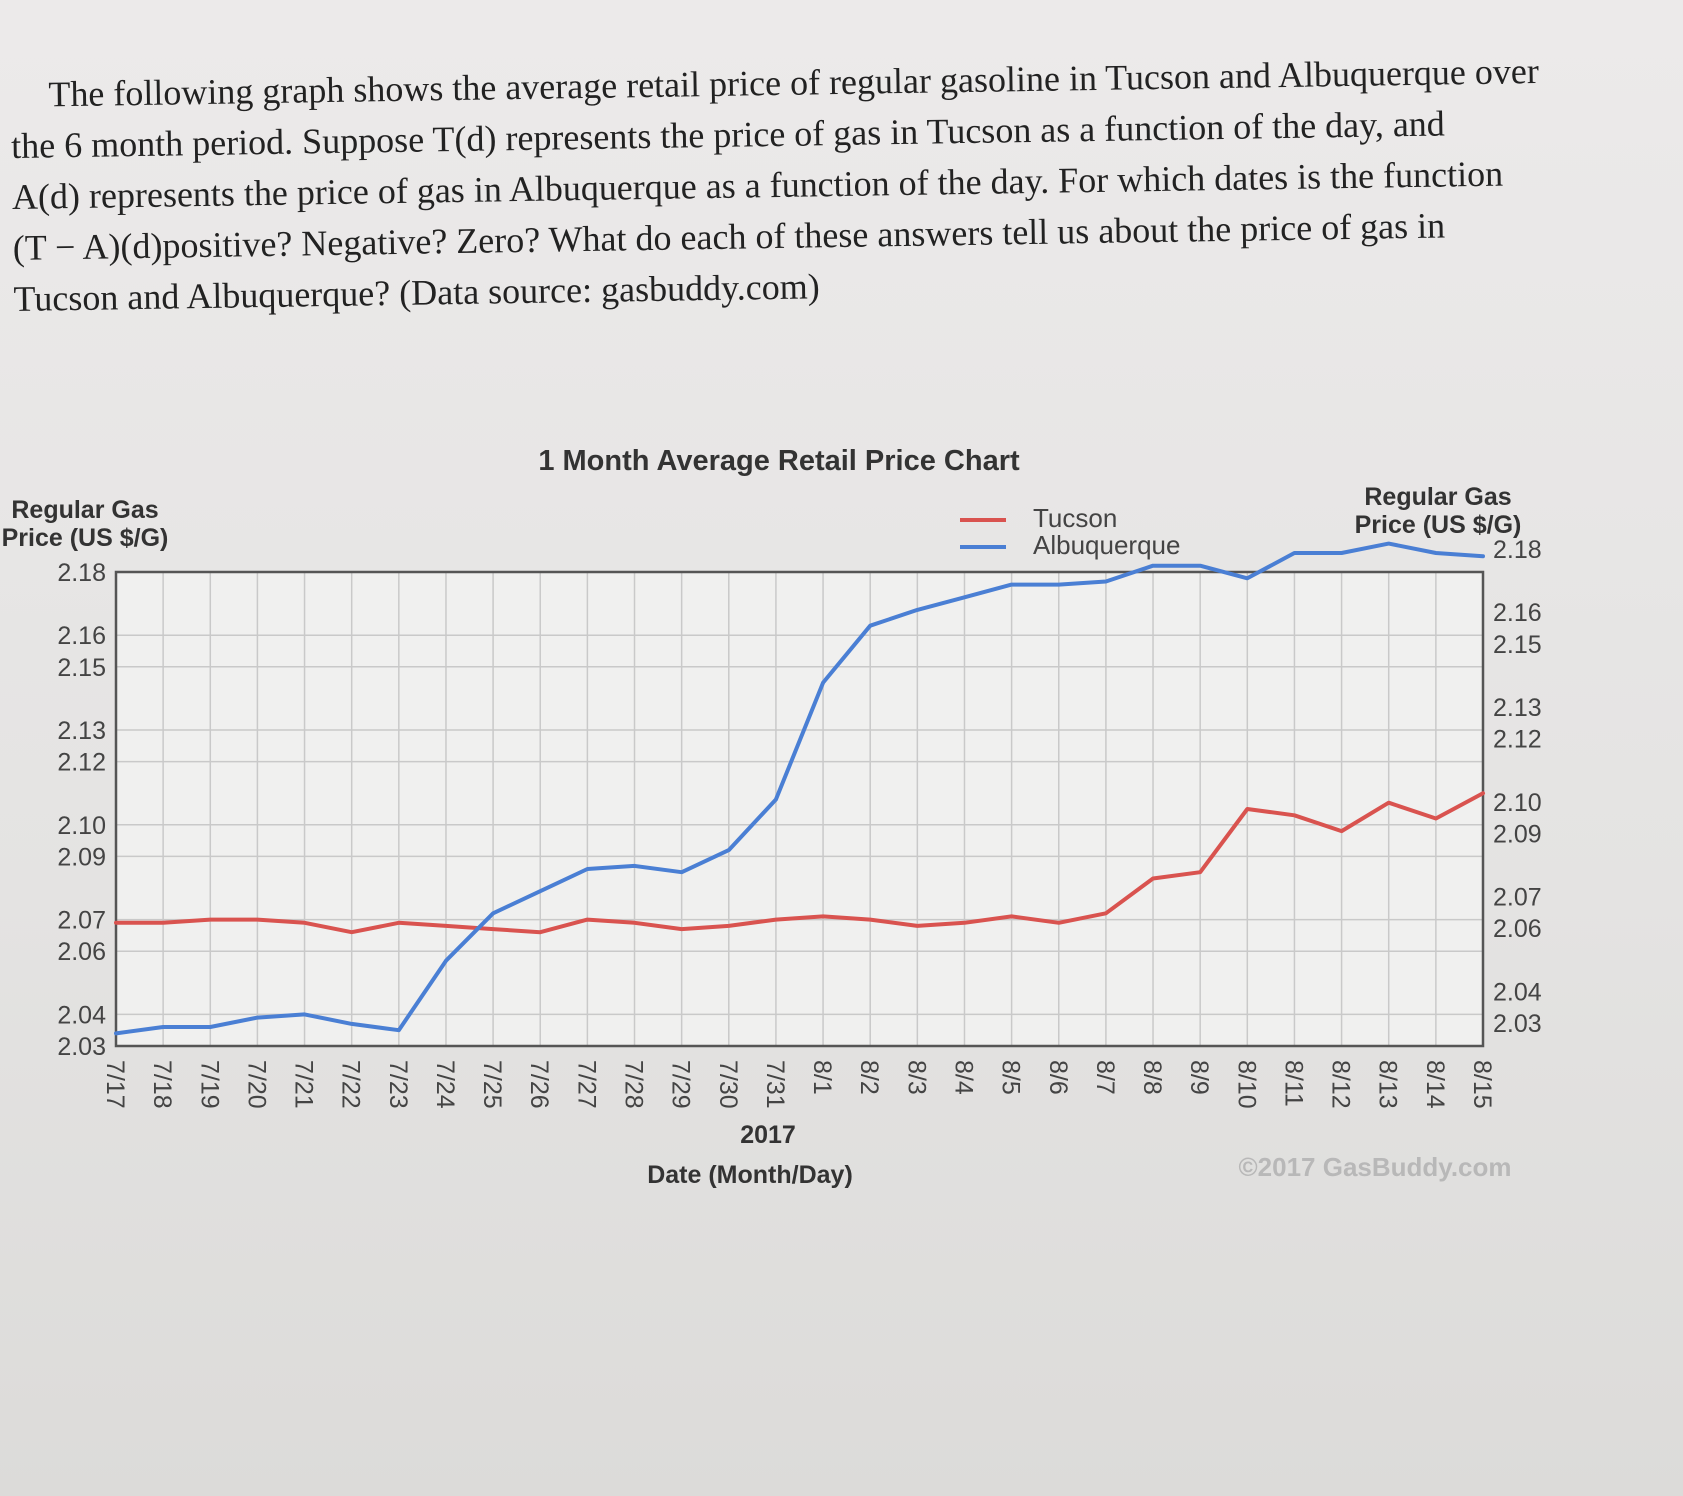 Image resolution: width=1683 pixels, height=1496 pixels. I want to click on x-tick-label: 7/21, so click(304, 1084).